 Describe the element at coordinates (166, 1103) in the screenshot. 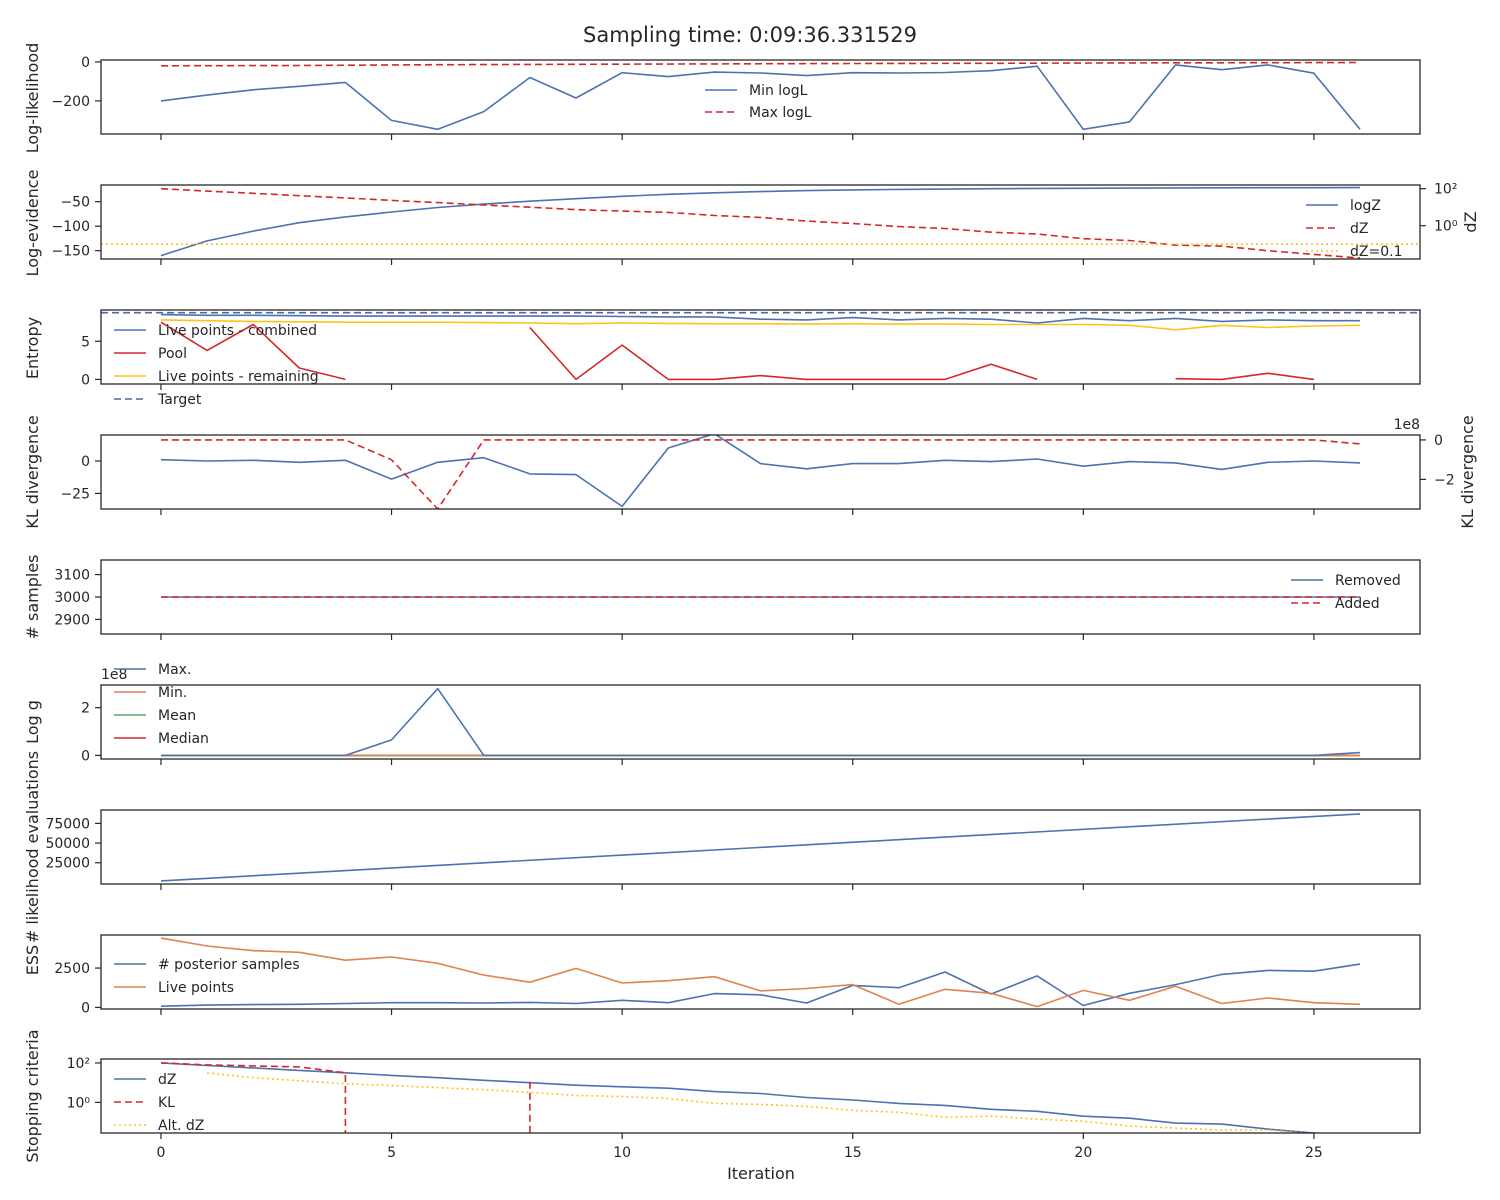

I see `legend-label: KL` at that location.